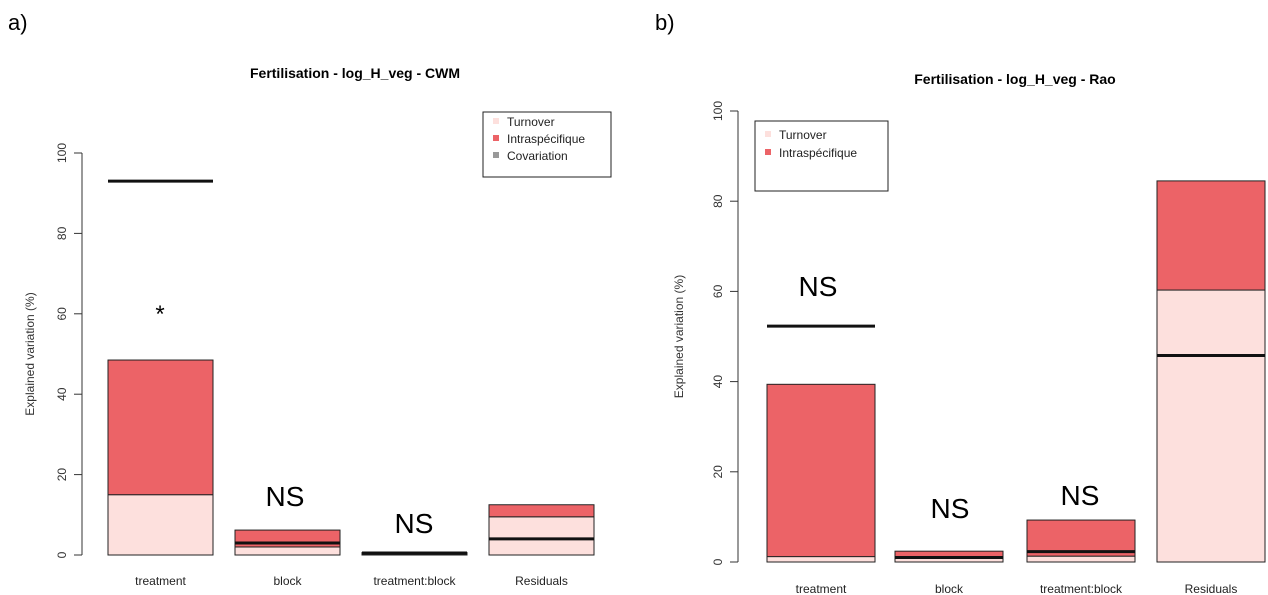 The image size is (1268, 595). I want to click on legend-entry: Covariation, so click(537, 156).